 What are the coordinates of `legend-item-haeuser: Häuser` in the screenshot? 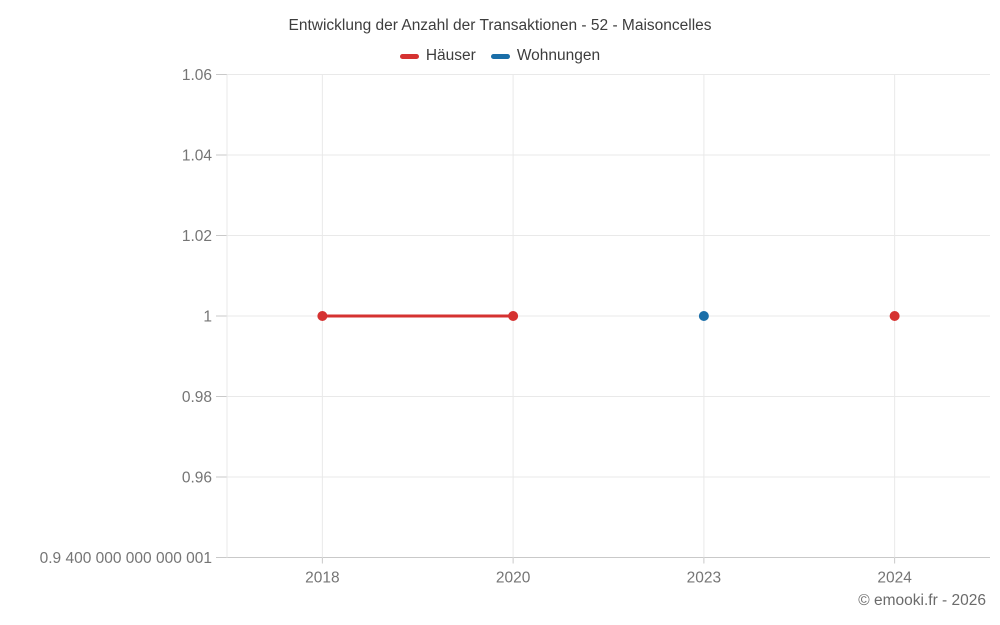 It's located at (437, 56).